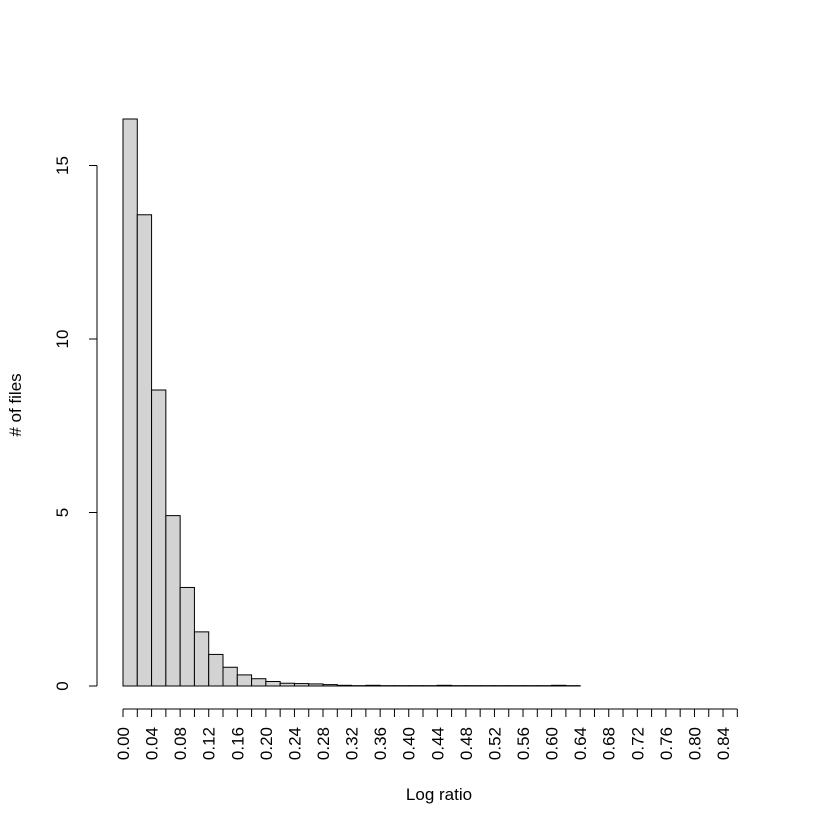  Describe the element at coordinates (609, 743) in the screenshot. I see `x-tick-label: 0.68` at that location.